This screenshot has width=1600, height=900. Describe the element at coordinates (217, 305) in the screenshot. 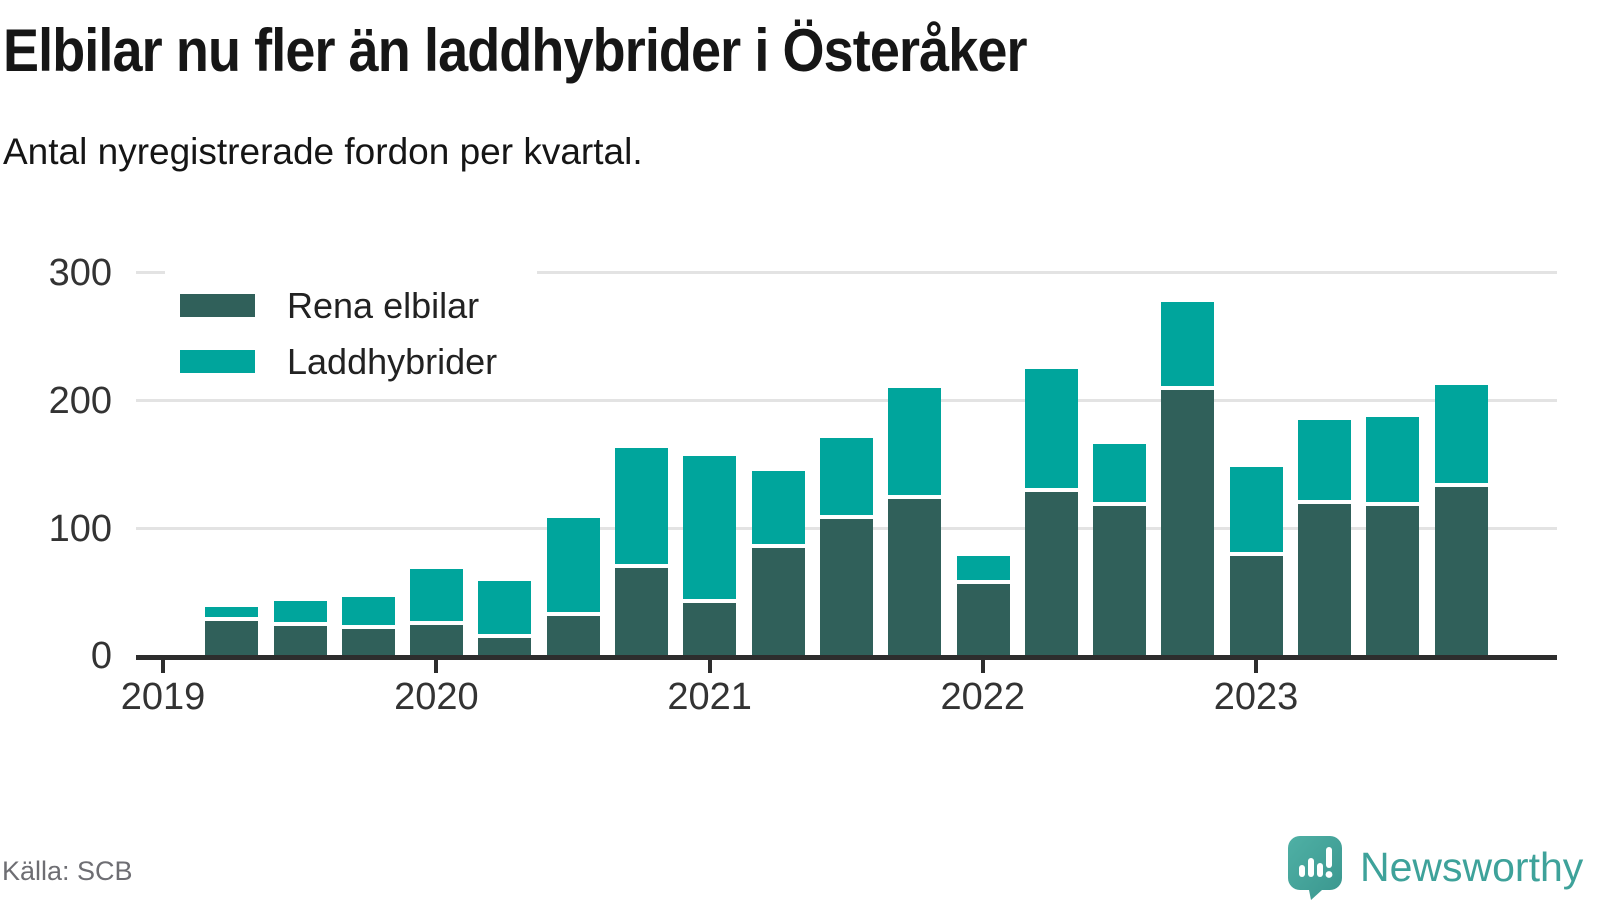

I see `legend-swatch-rena-elbilar` at that location.